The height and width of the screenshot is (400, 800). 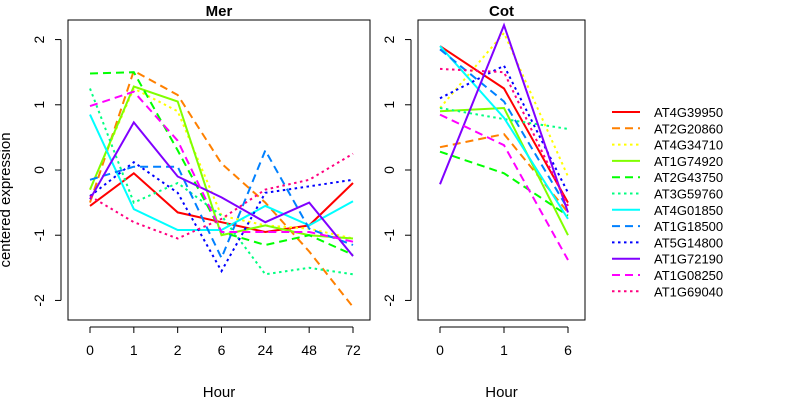 What do you see at coordinates (688, 291) in the screenshot?
I see `legend-label: AT1G69040` at bounding box center [688, 291].